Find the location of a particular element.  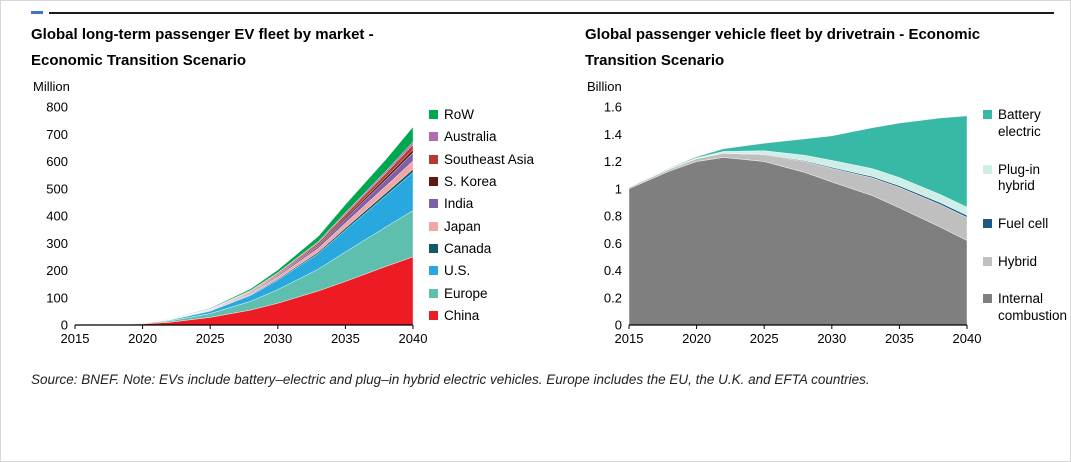

legend-label: RoW is located at coordinates (459, 114).